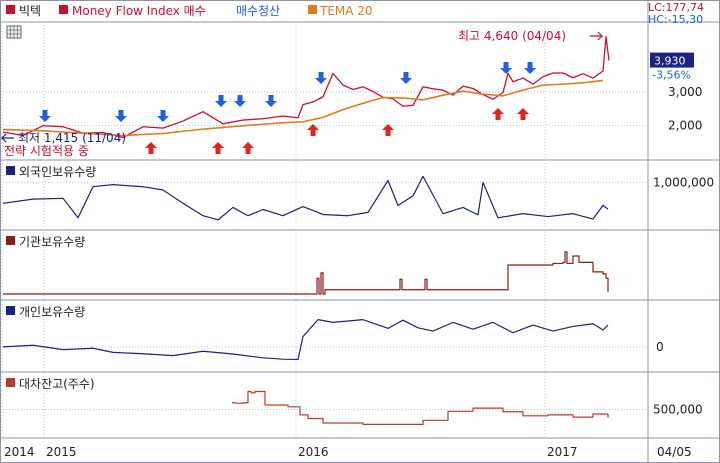 This screenshot has height=463, width=720. What do you see at coordinates (30, 11) in the screenshot?
I see `stock-name: 빅텍` at bounding box center [30, 11].